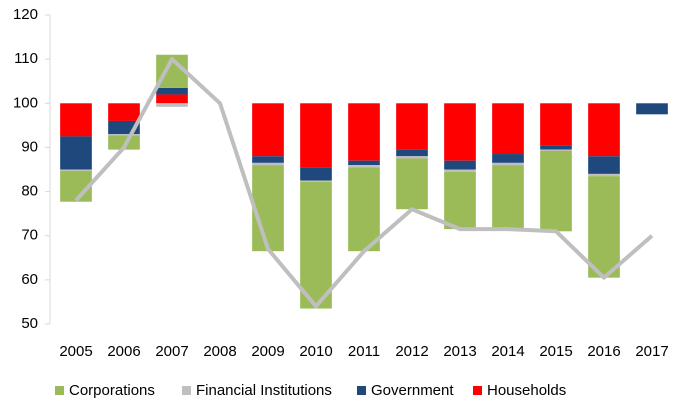  I want to click on x-tick-label: 2016, so click(603, 351).